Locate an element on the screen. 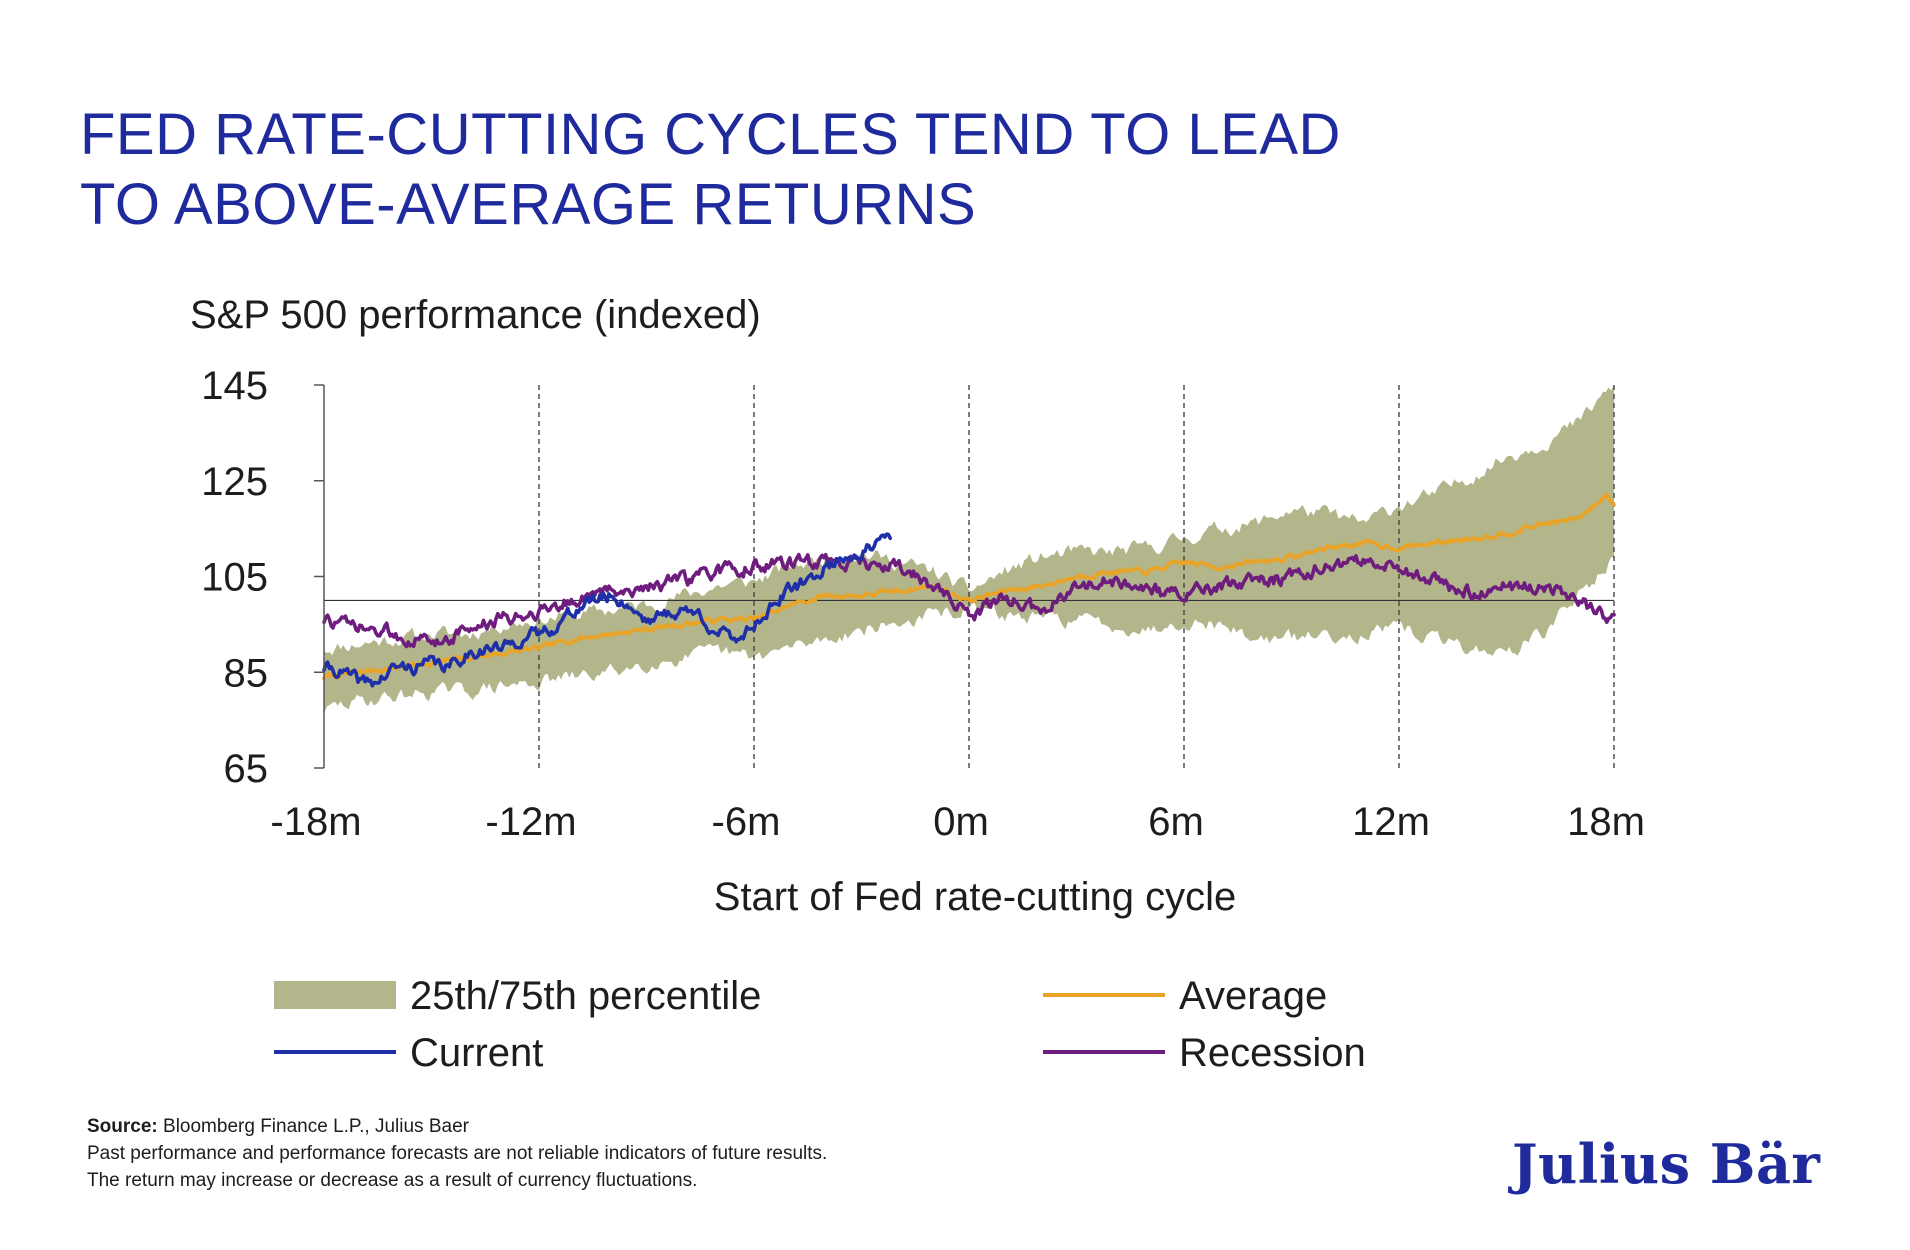  x-tick-label: 12m is located at coordinates (1391, 822).